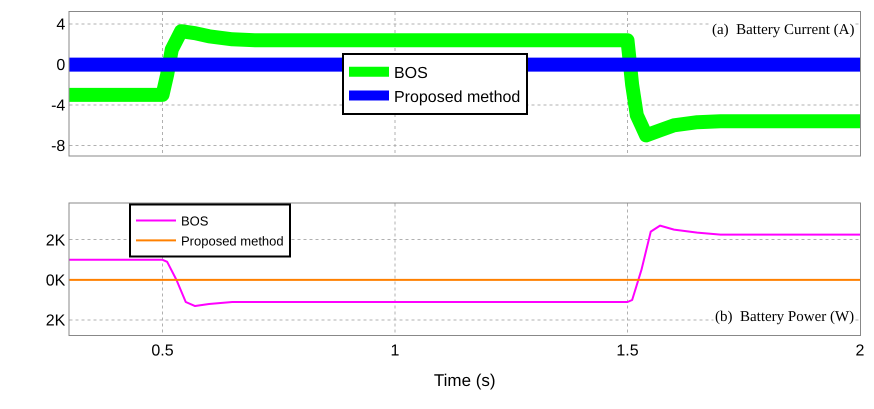  What do you see at coordinates (784, 317) in the screenshot?
I see `annotation: (b) Battery Power (W)` at bounding box center [784, 317].